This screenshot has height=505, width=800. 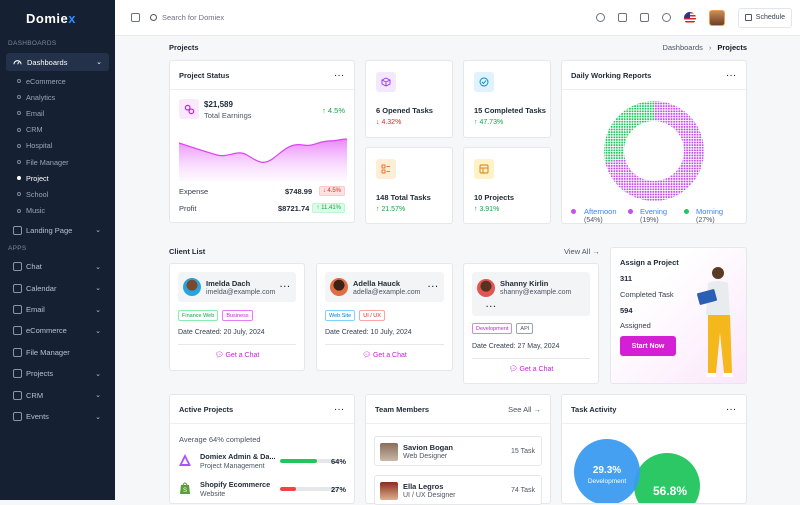 What do you see at coordinates (193, 17) in the screenshot?
I see `search-input: Search for Domiex` at bounding box center [193, 17].